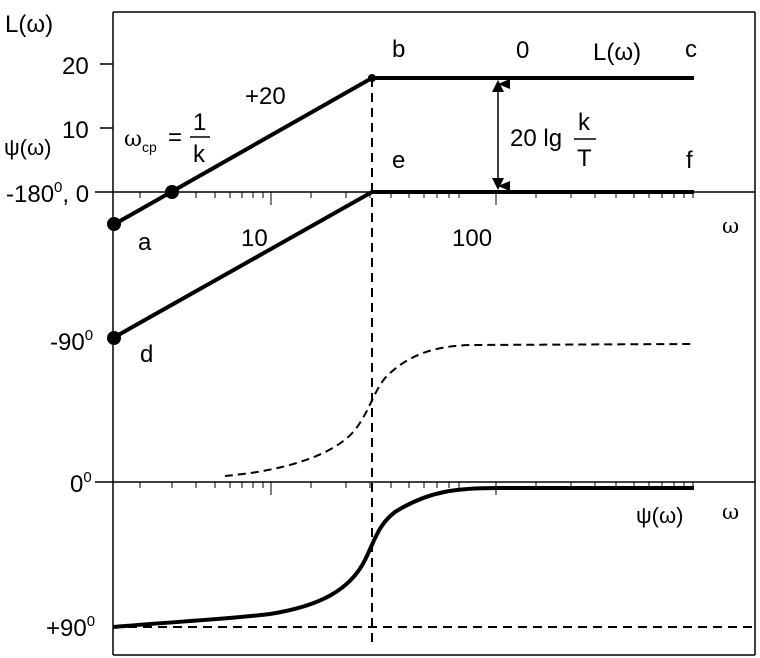  I want to click on x-tick-100: 100, so click(472, 238).